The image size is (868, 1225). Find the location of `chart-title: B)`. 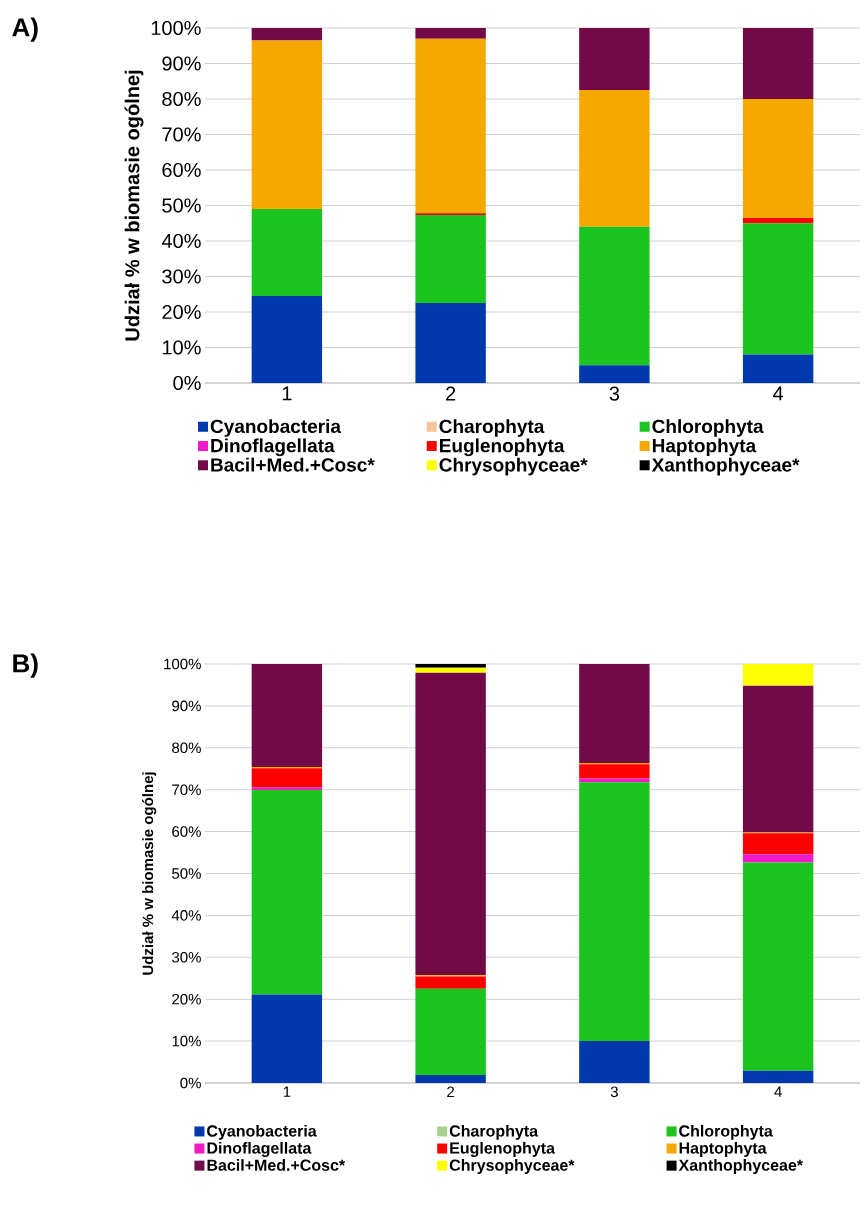

chart-title: B) is located at coordinates (25, 665).